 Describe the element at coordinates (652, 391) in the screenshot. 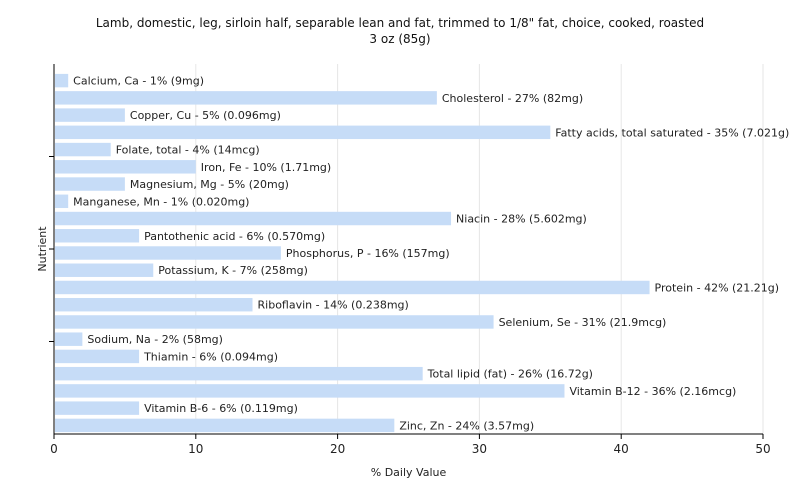

I see `bar-label: Vitamin B-12 - 36% (2.16mcg)` at that location.